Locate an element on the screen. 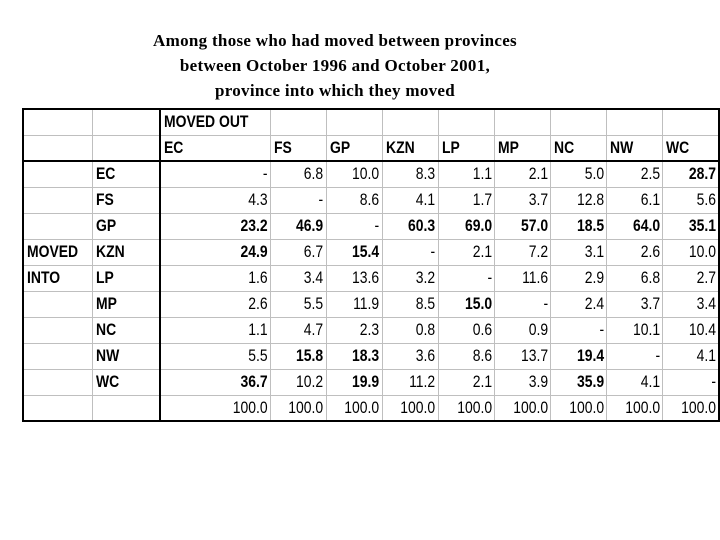 This screenshot has height=540, width=720. value-cell: 23.2 is located at coordinates (224, 226).